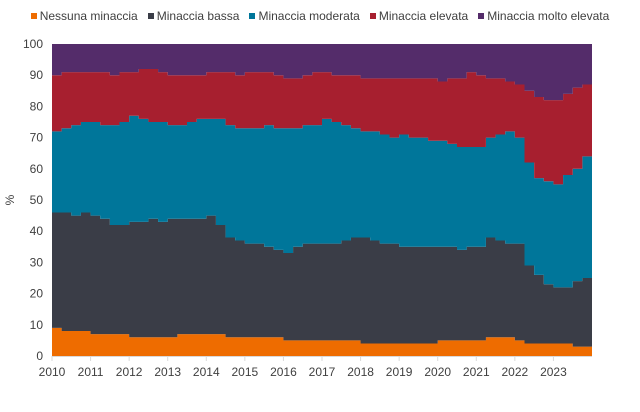 The height and width of the screenshot is (412, 640). Describe the element at coordinates (372, 16) in the screenshot. I see `legend-swatch-minaccia-elevata` at that location.